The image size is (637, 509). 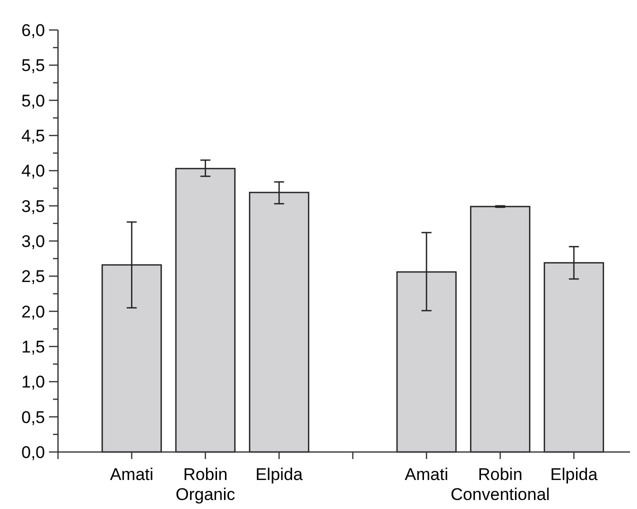 What do you see at coordinates (33, 30) in the screenshot?
I see `y-tick-label: 6,0` at bounding box center [33, 30].